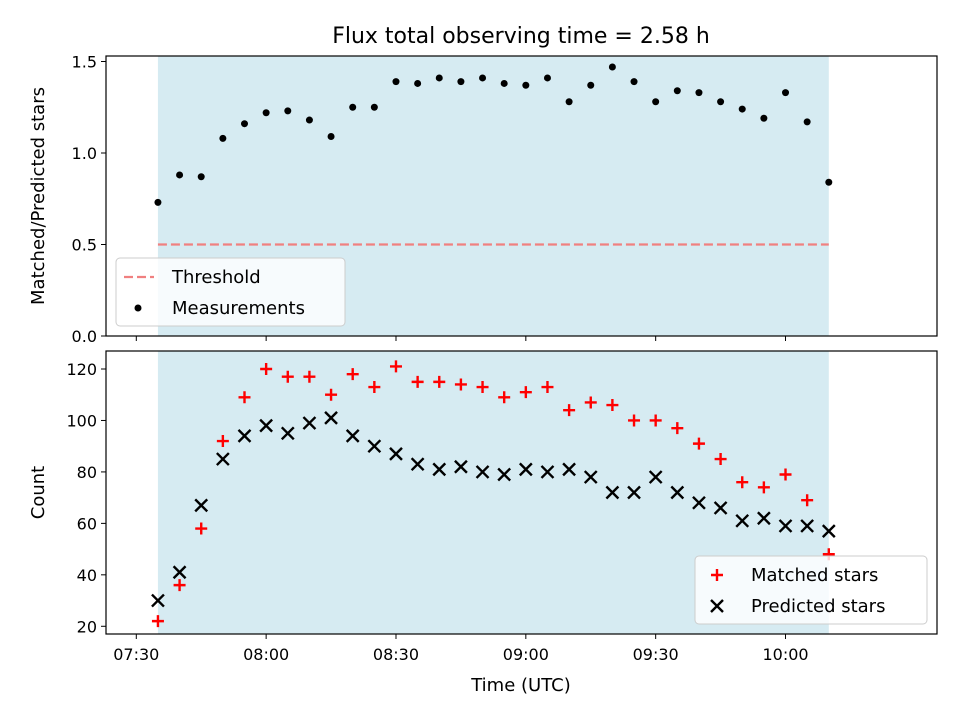 The height and width of the screenshot is (720, 960). I want to click on x-tick-label: 09:00, so click(526, 654).